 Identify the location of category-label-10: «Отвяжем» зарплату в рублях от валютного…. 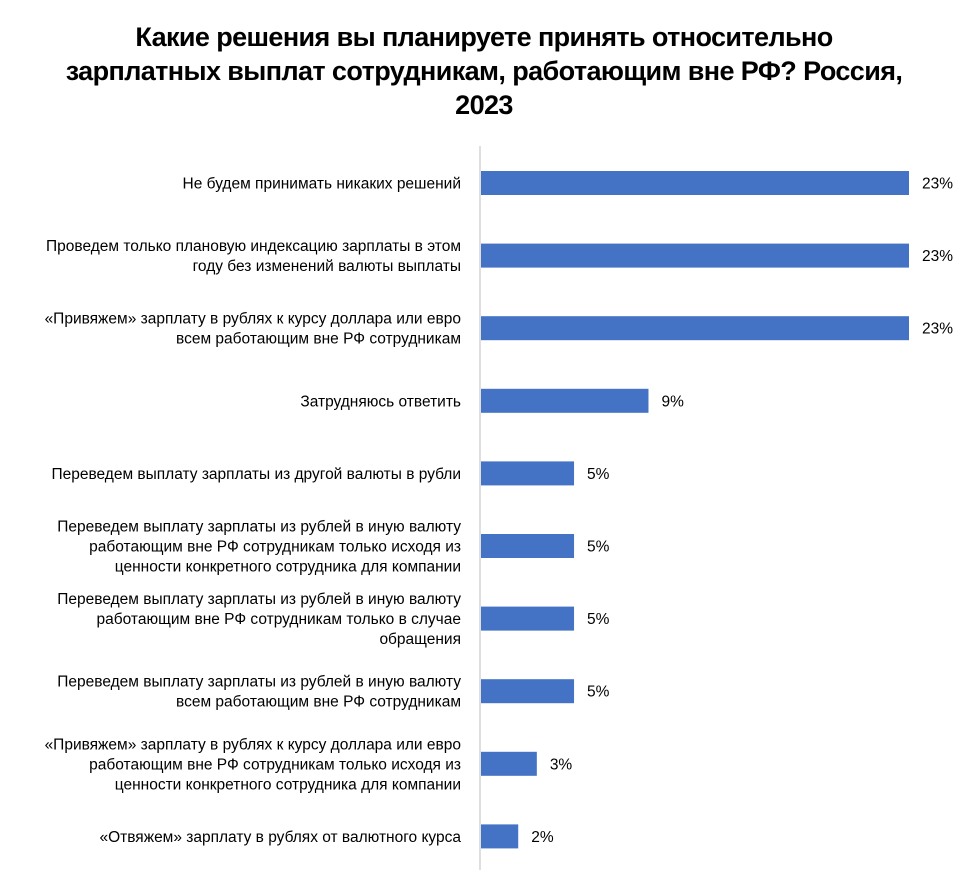
(280, 837).